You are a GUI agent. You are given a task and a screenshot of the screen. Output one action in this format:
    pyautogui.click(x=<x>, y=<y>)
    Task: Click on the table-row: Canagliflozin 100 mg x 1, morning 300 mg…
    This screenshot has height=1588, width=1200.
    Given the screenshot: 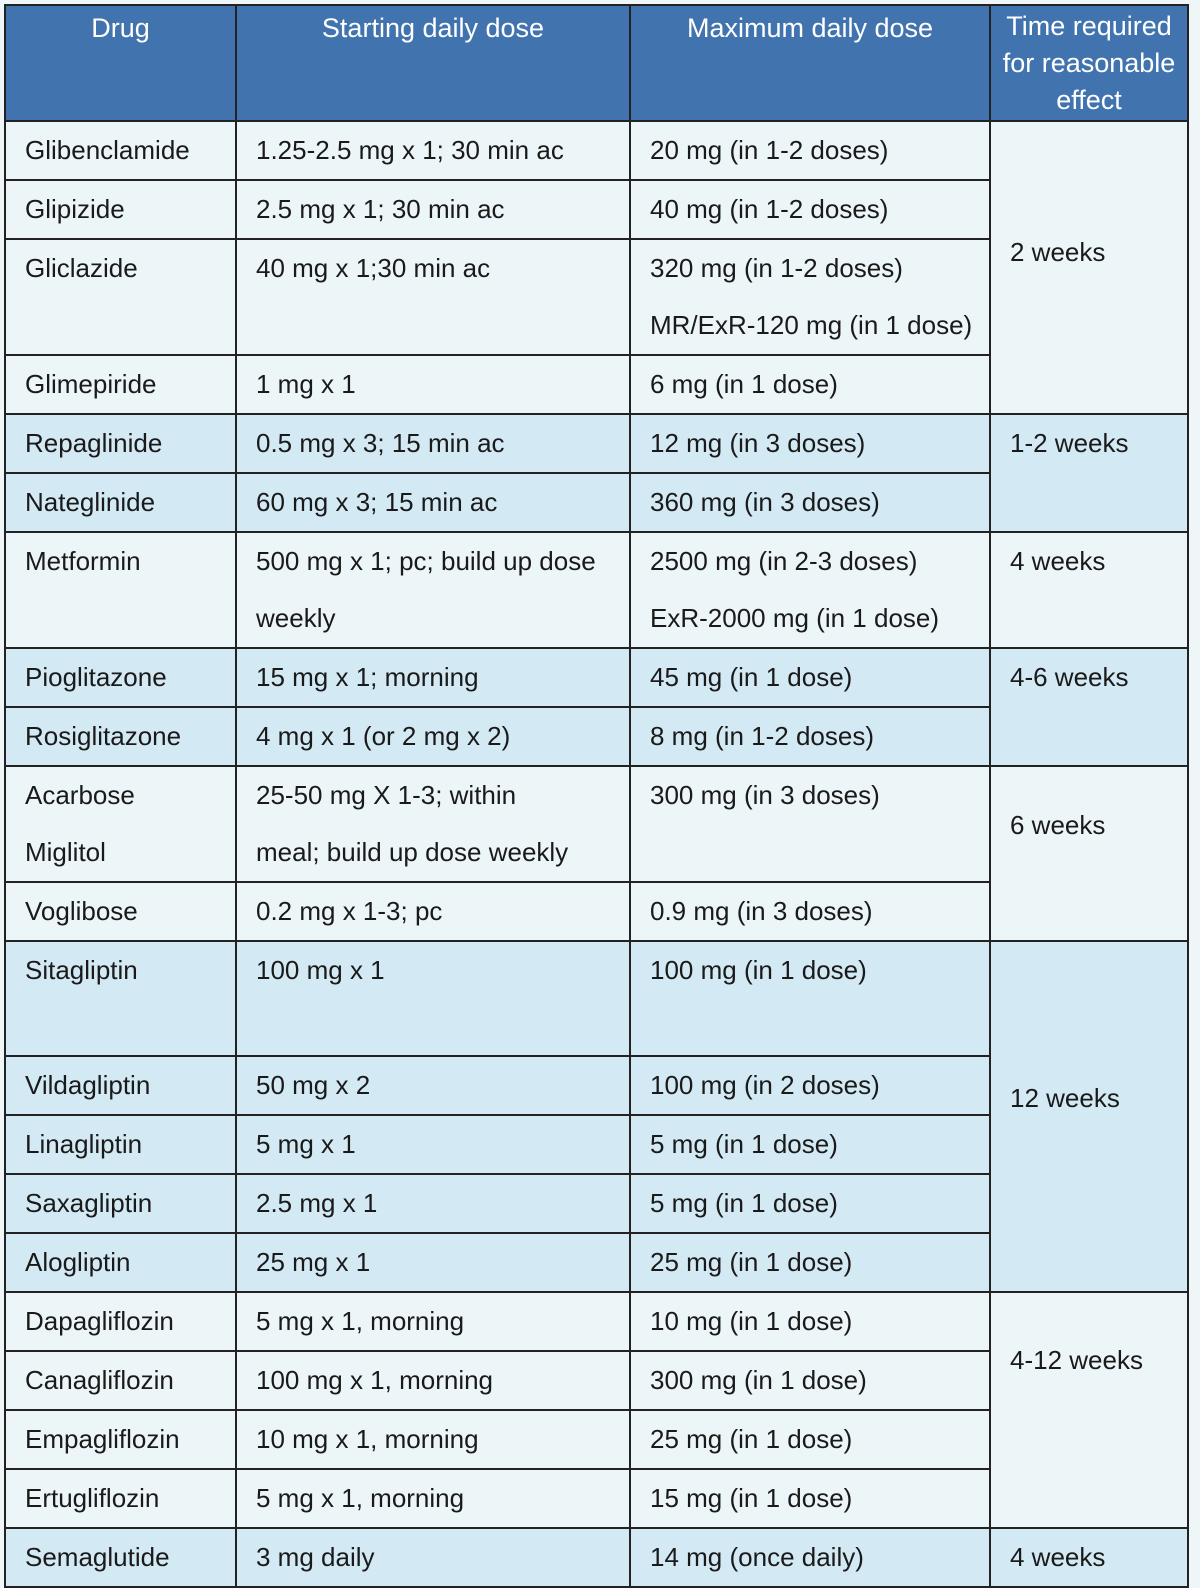 What is the action you would take?
    pyautogui.click(x=596, y=1380)
    